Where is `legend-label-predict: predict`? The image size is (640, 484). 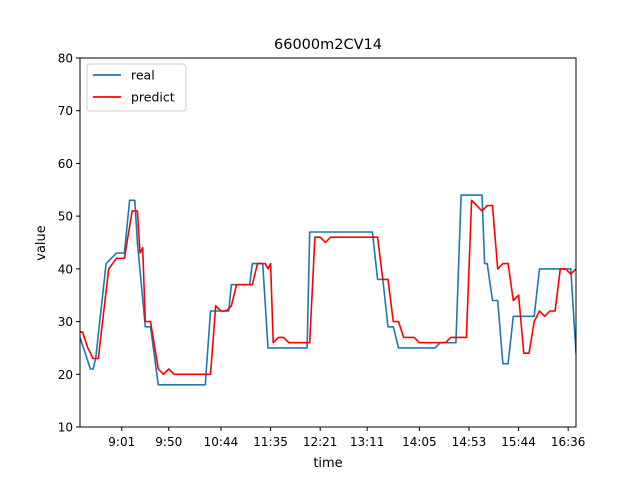
legend-label-predict: predict is located at coordinates (153, 97).